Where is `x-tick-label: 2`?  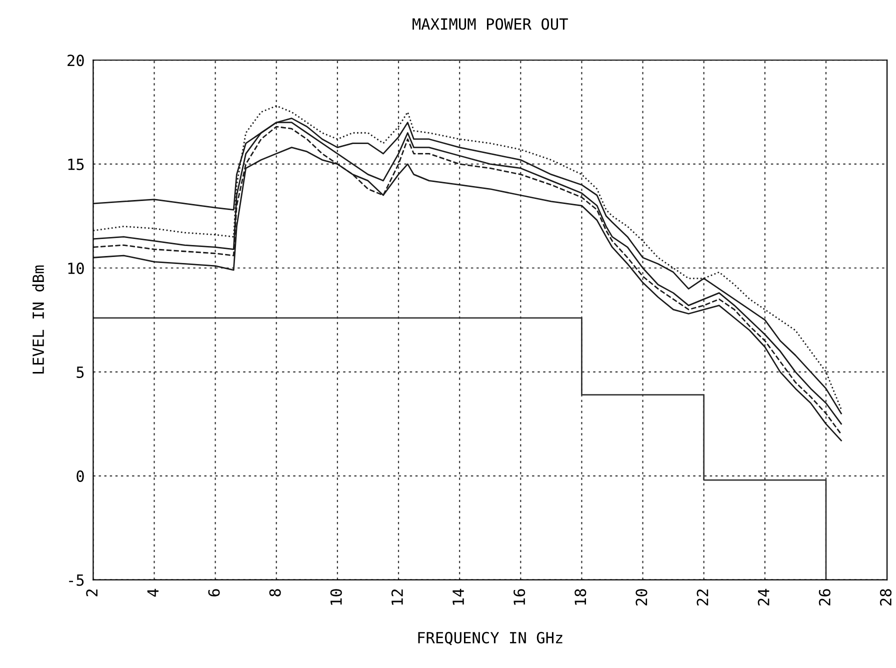
x-tick-label: 2 is located at coordinates (92, 592).